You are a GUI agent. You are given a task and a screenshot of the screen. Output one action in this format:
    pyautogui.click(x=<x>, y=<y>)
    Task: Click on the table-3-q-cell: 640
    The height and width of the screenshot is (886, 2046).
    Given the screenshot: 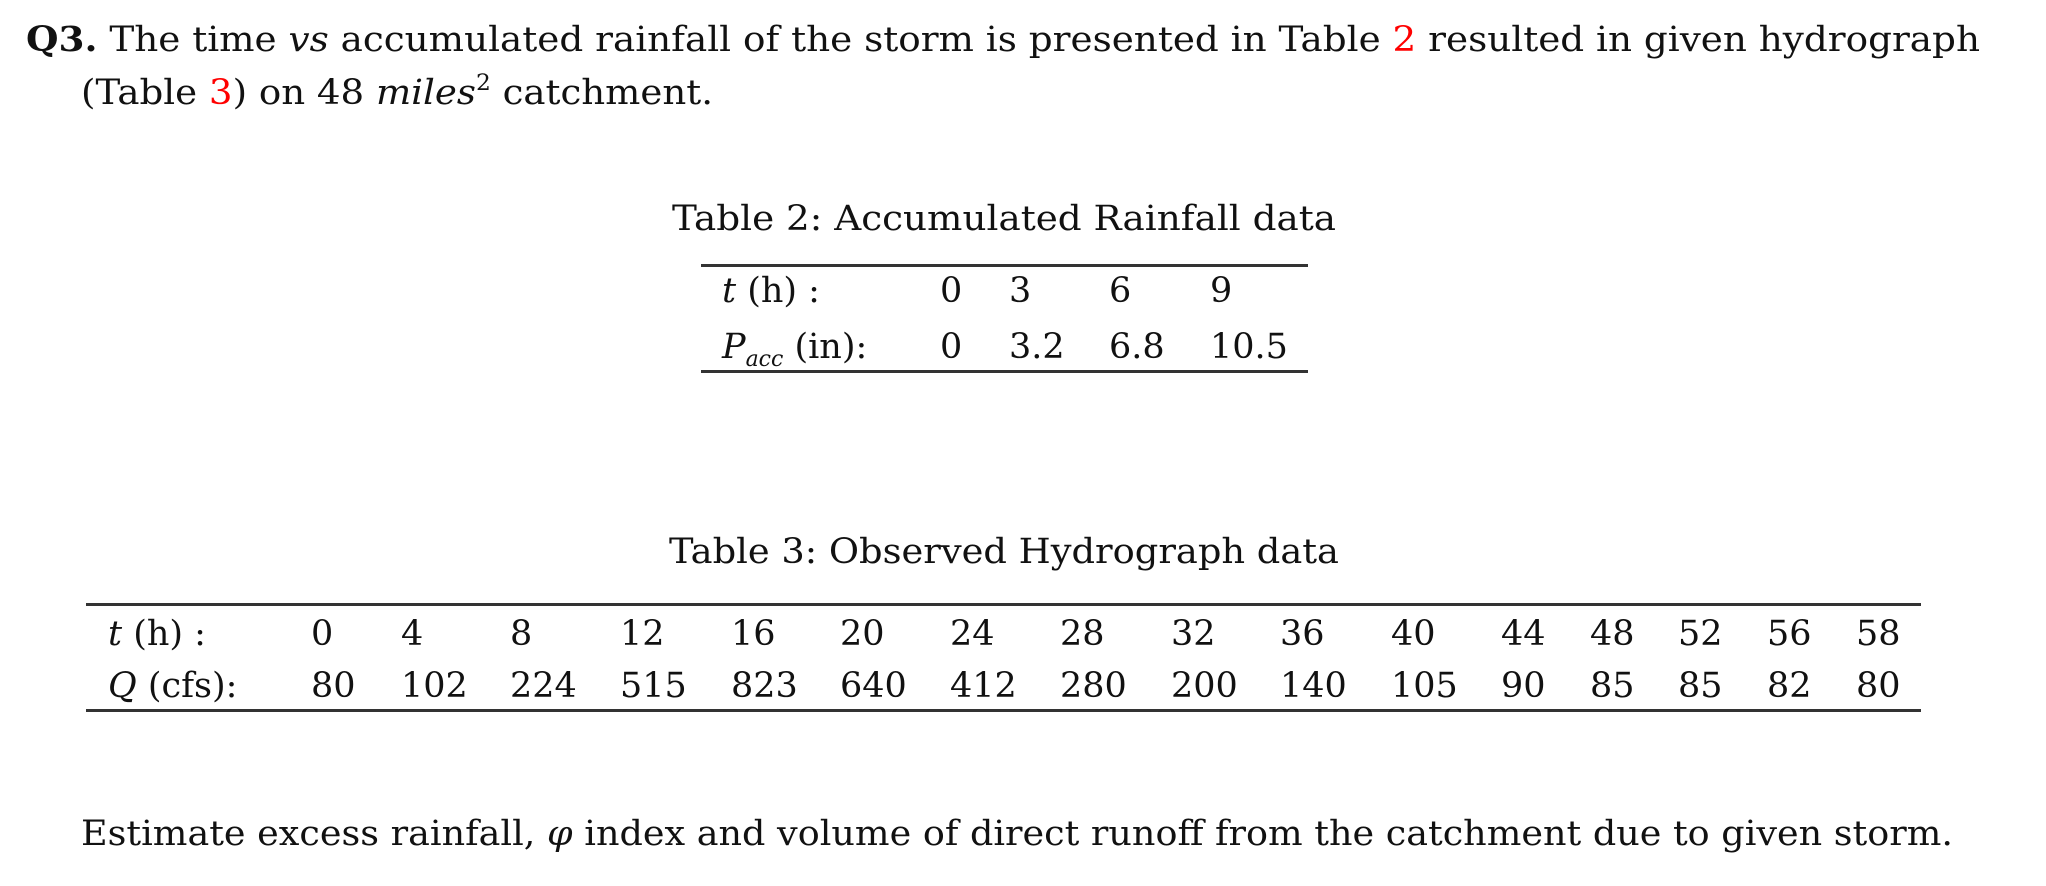 What is the action you would take?
    pyautogui.click(x=873, y=686)
    